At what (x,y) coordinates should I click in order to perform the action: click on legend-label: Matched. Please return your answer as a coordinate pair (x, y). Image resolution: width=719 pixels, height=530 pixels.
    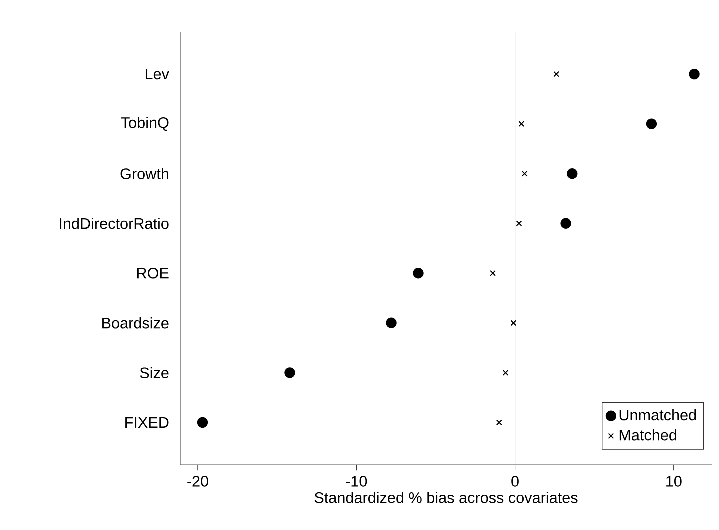
    Looking at the image, I should click on (648, 435).